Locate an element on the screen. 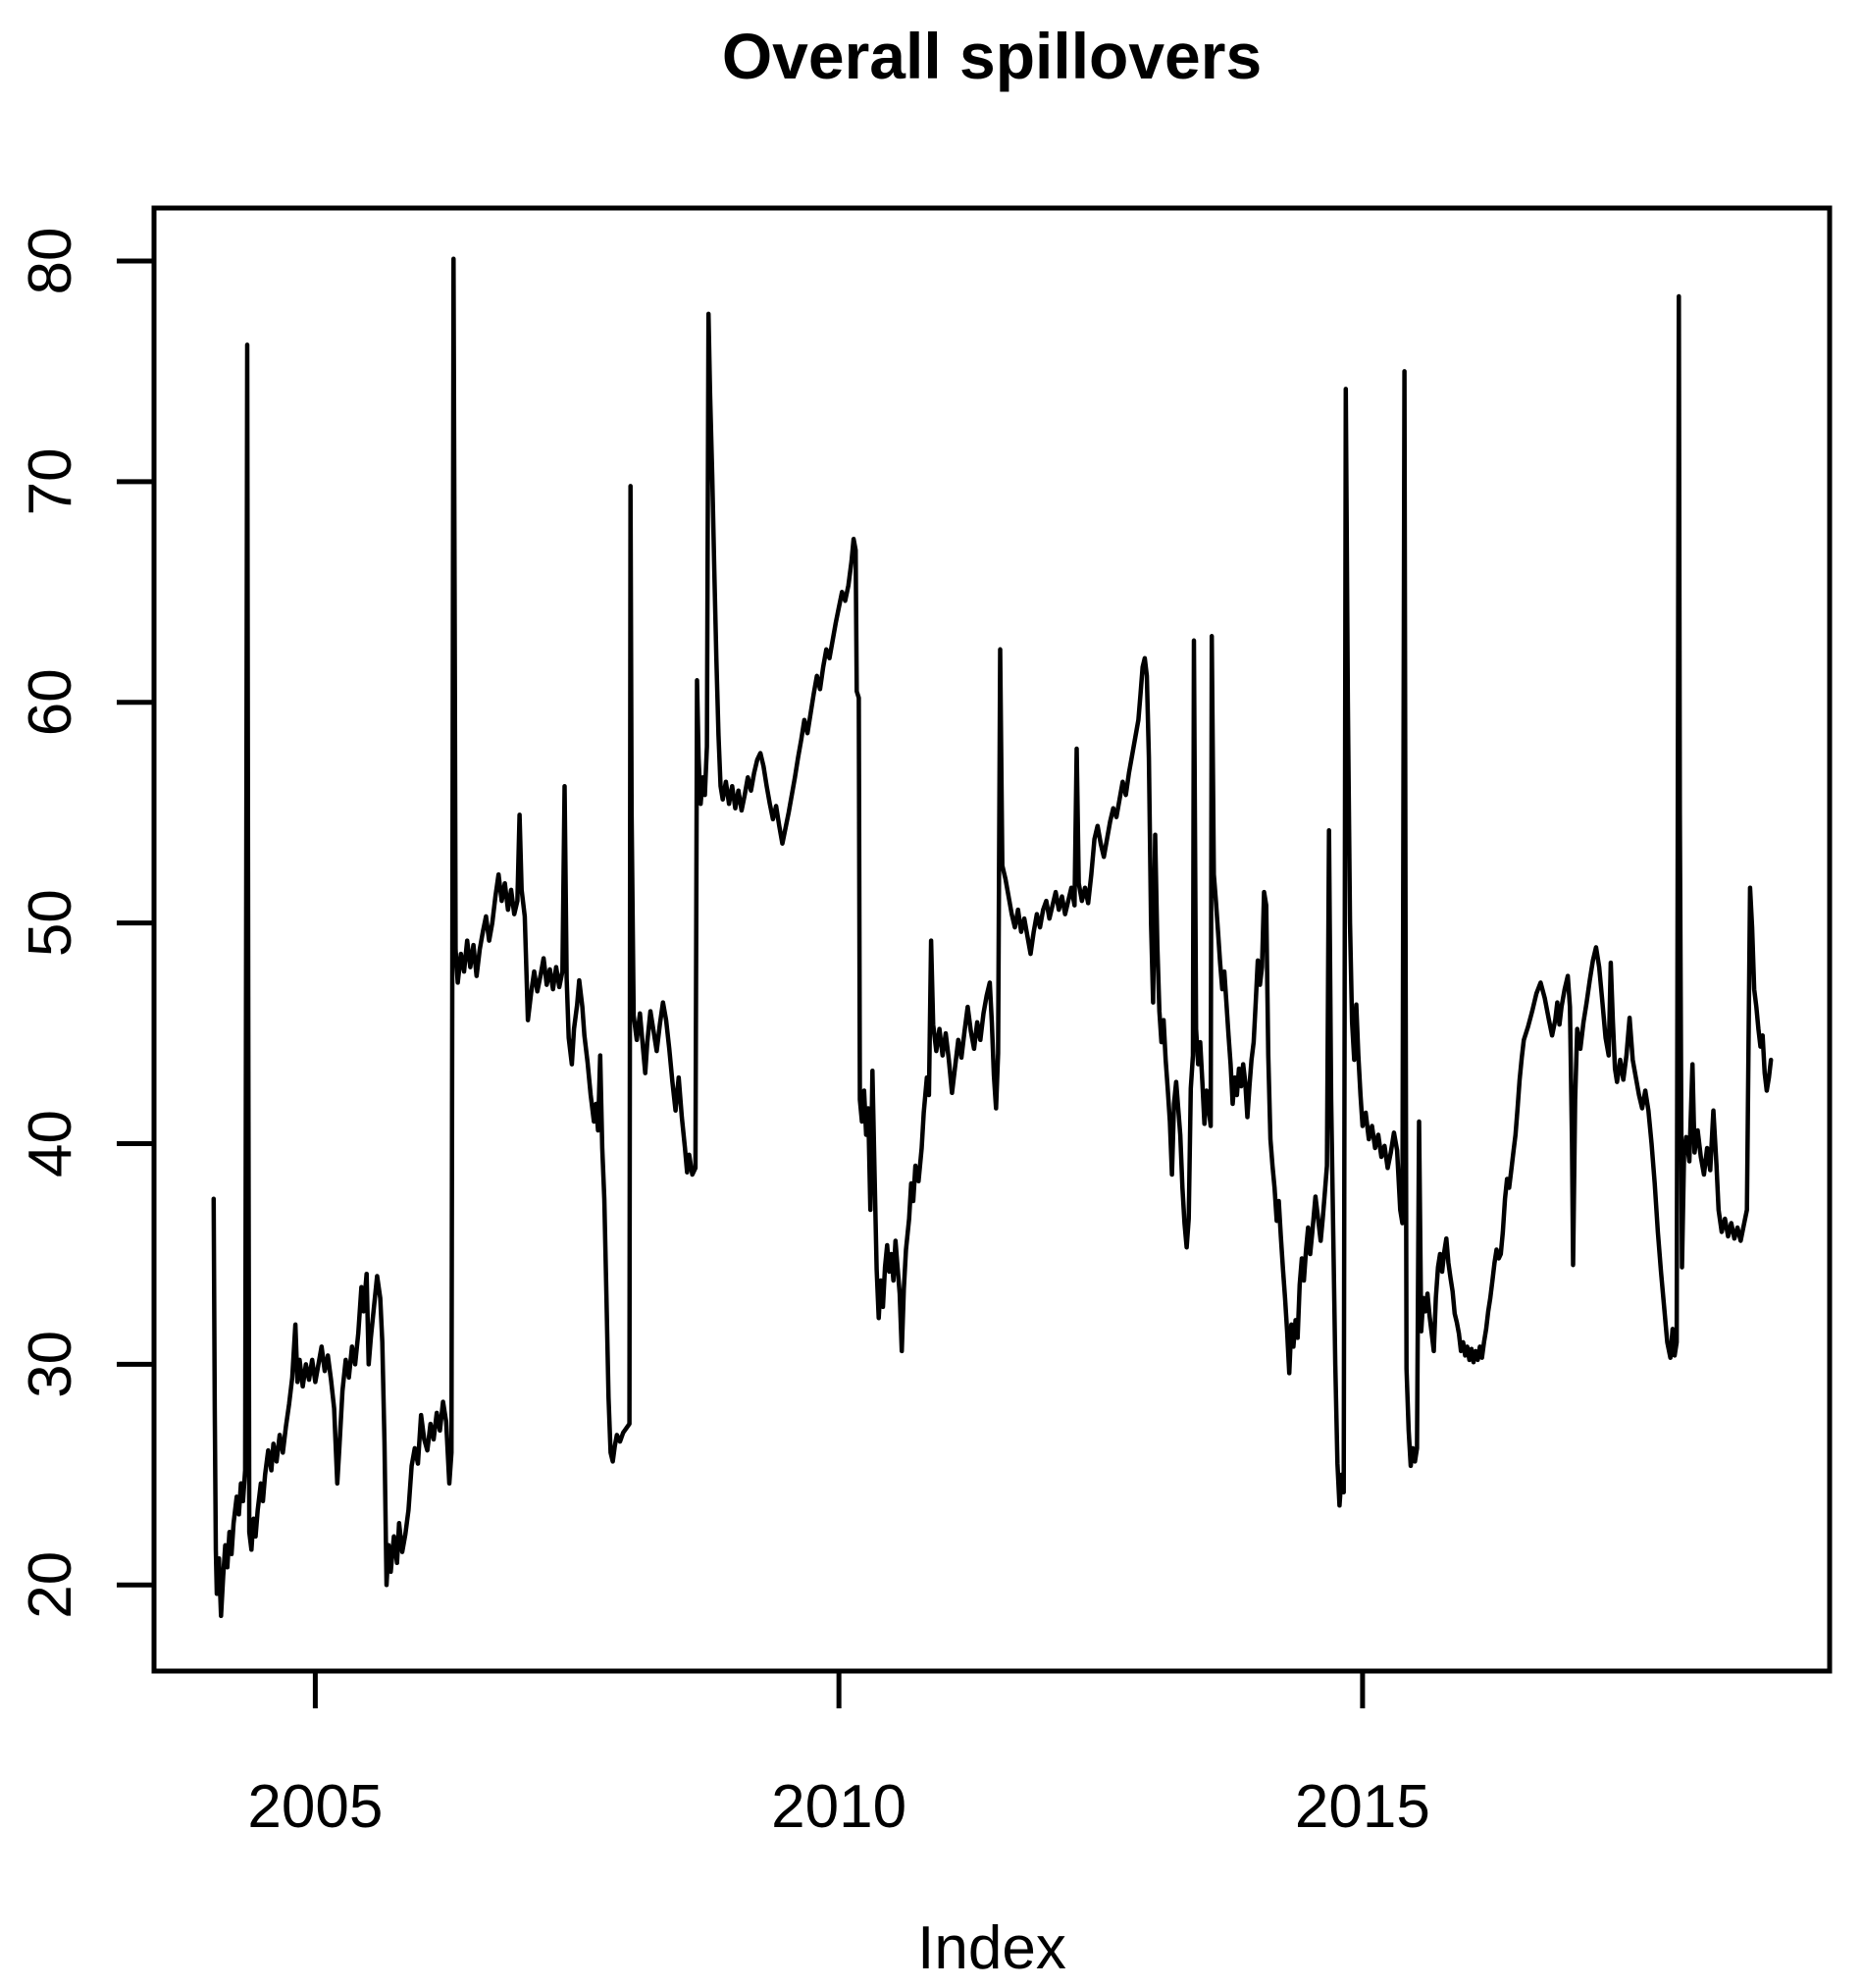 This screenshot has height=1988, width=1862. x-tick-label: 2010 is located at coordinates (838, 1807).